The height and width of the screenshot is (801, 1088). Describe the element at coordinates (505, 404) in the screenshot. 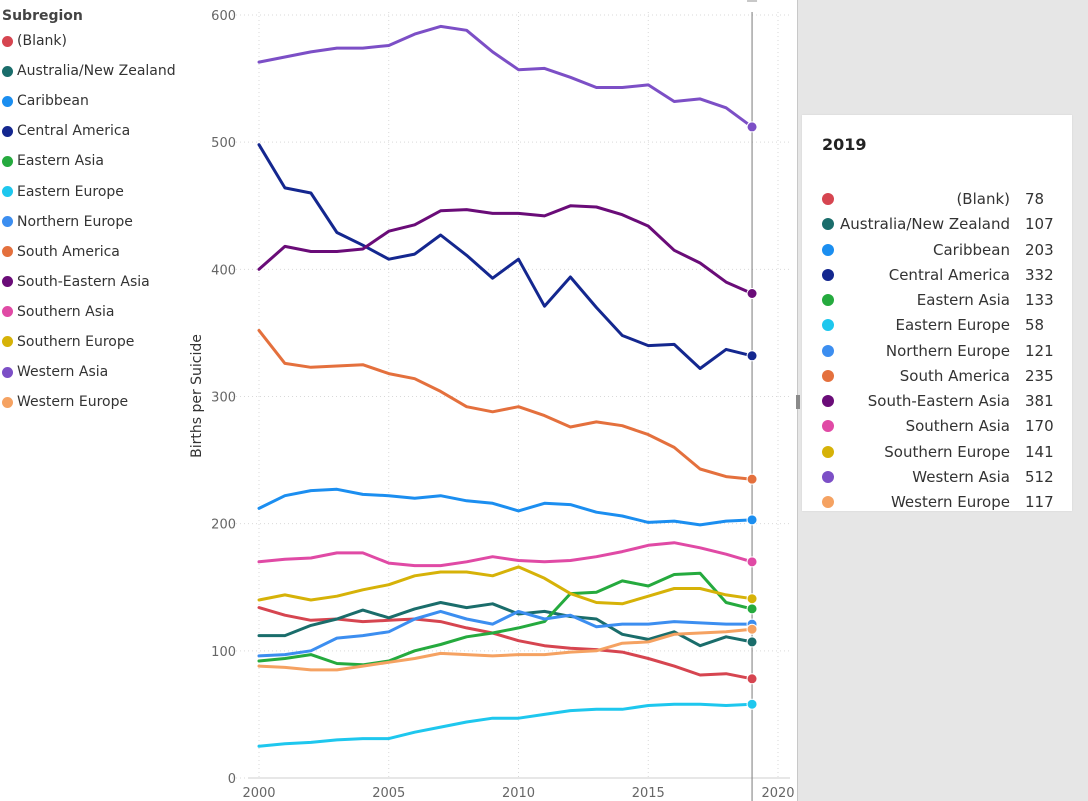

I see `series-line-south-america` at that location.